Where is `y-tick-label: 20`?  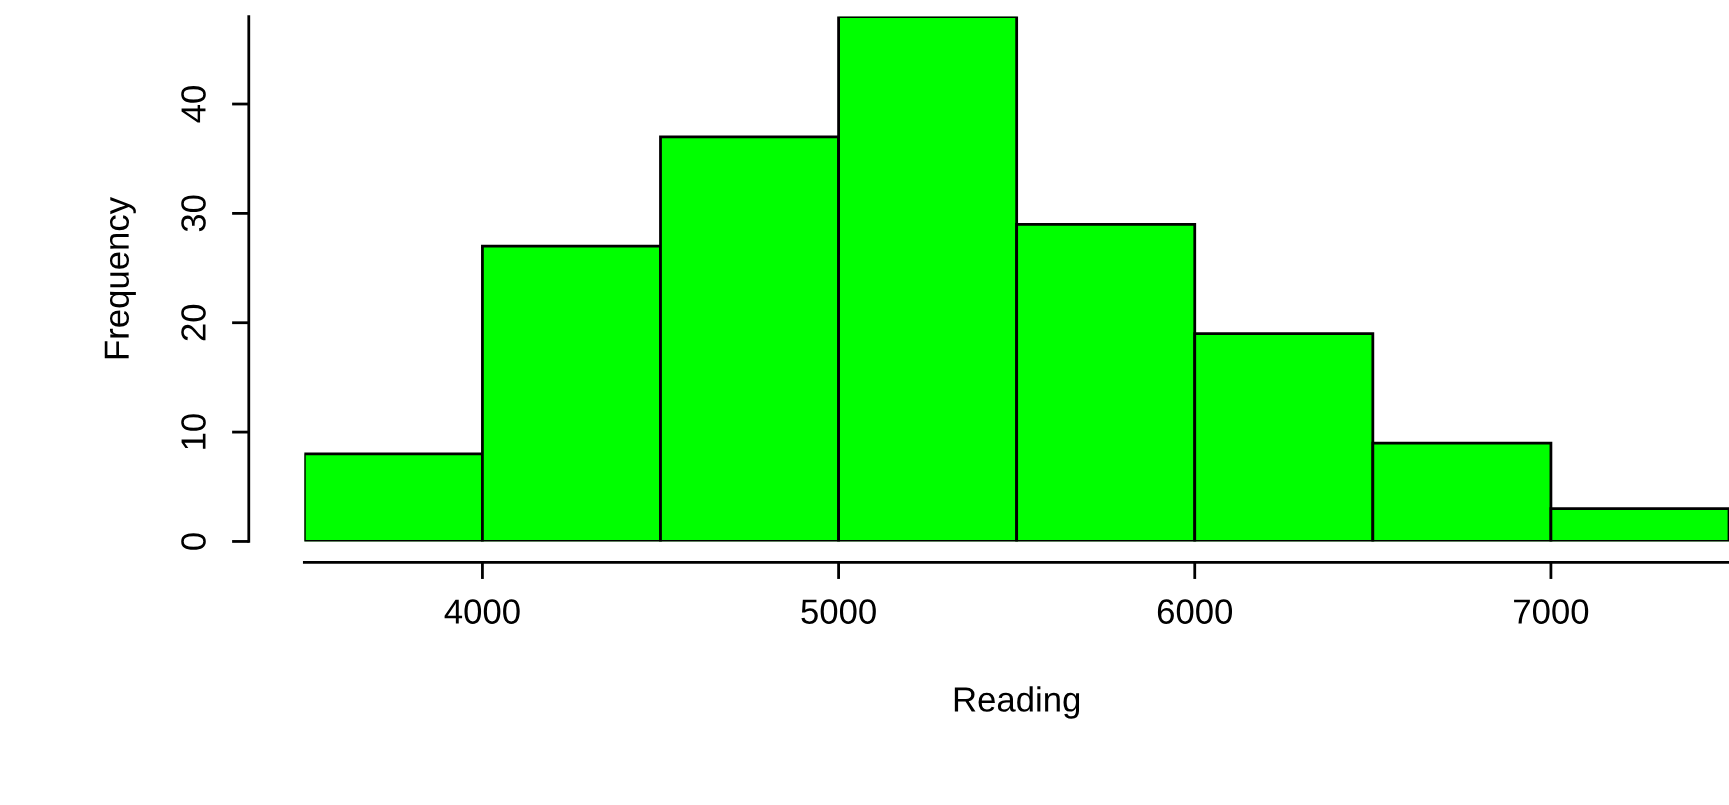
y-tick-label: 20 is located at coordinates (193, 322).